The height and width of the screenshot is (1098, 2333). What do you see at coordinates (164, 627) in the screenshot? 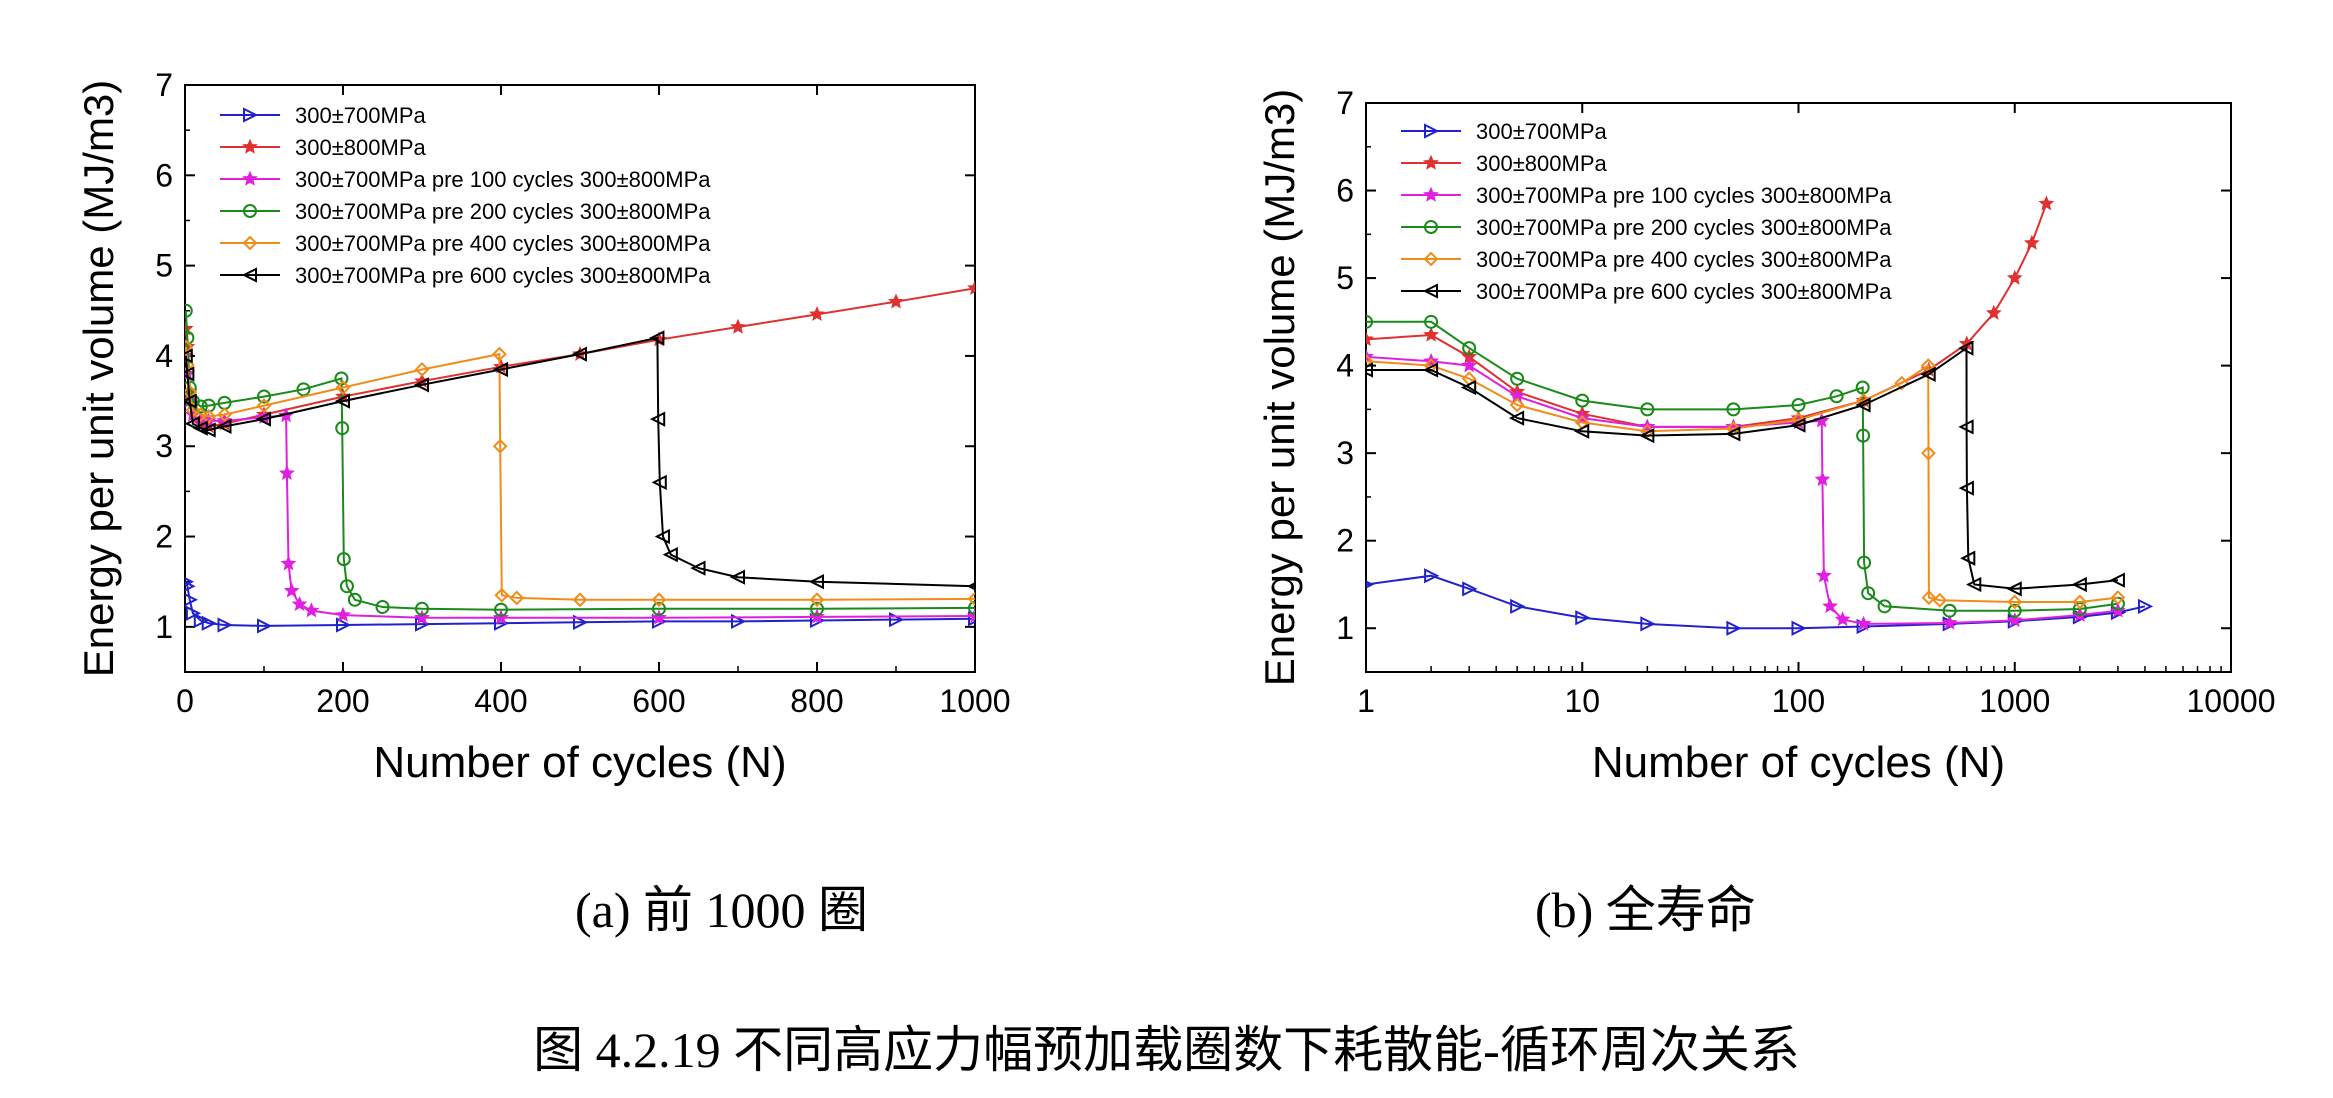
I see `y-tick-label: 1` at bounding box center [164, 627].